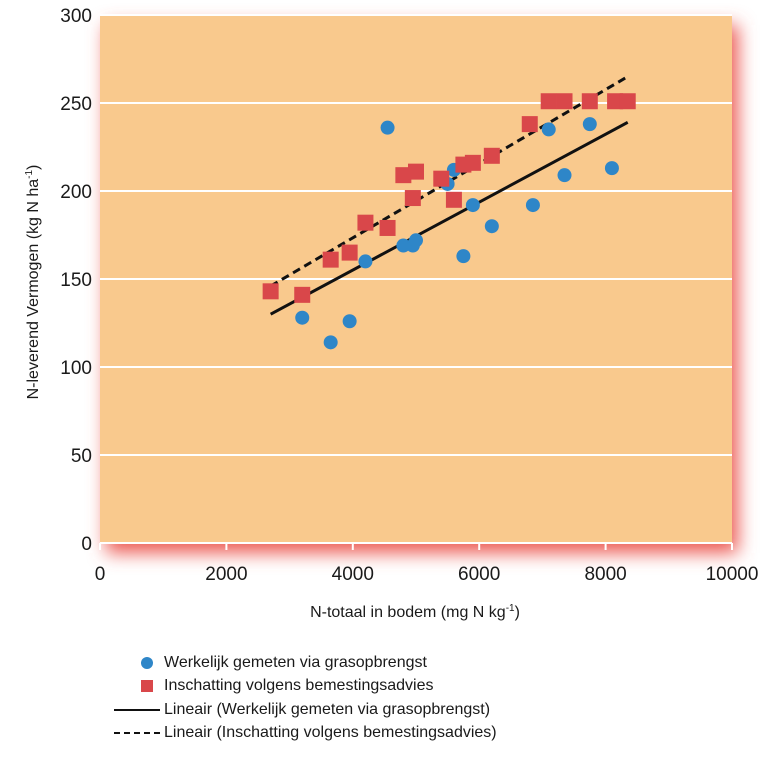 This screenshot has width=774, height=761. I want to click on legend-key-solid-line, so click(137, 710).